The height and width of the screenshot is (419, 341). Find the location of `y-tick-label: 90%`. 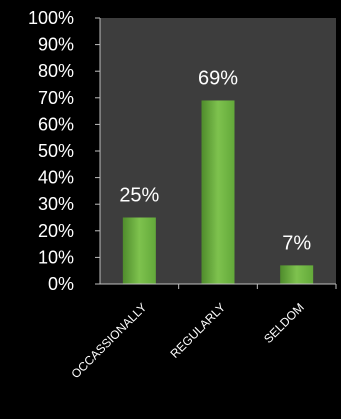

y-tick-label: 90% is located at coordinates (56, 45).